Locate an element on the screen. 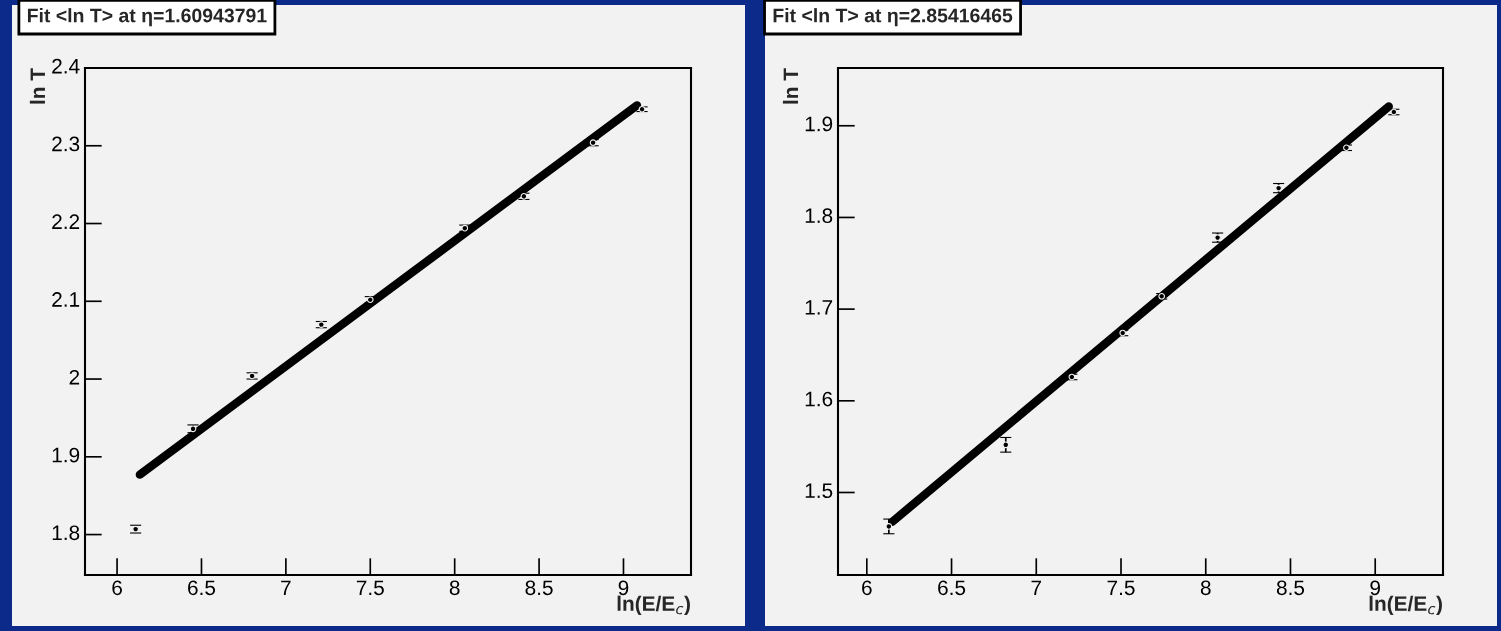 The height and width of the screenshot is (631, 1501). y-tick-label: 2 is located at coordinates (74, 377).